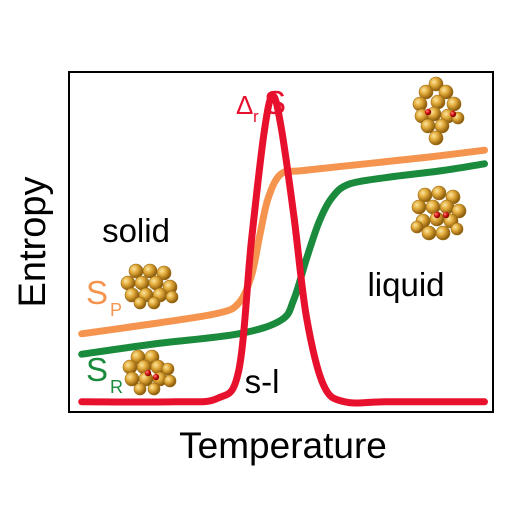  What do you see at coordinates (438, 111) in the screenshot?
I see `cluster-icon-top-right` at bounding box center [438, 111].